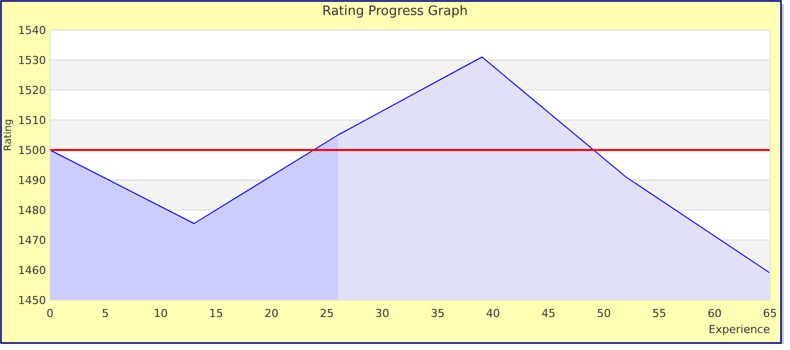  What do you see at coordinates (493, 313) in the screenshot?
I see `x-tick-label: 40` at bounding box center [493, 313].